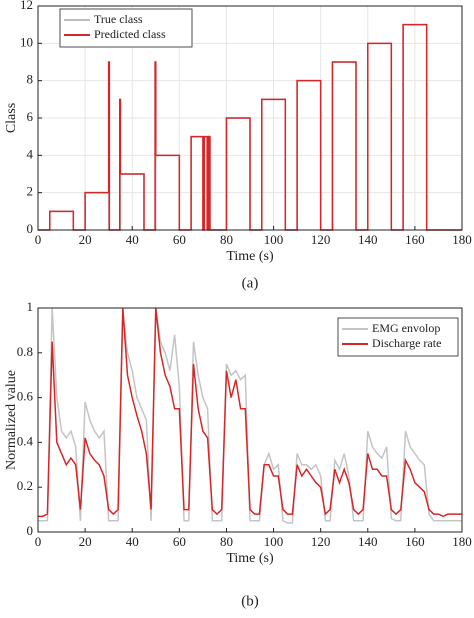 This screenshot has width=474, height=618. Describe the element at coordinates (30, 153) in the screenshot. I see `y-tick-label: 4` at that location.